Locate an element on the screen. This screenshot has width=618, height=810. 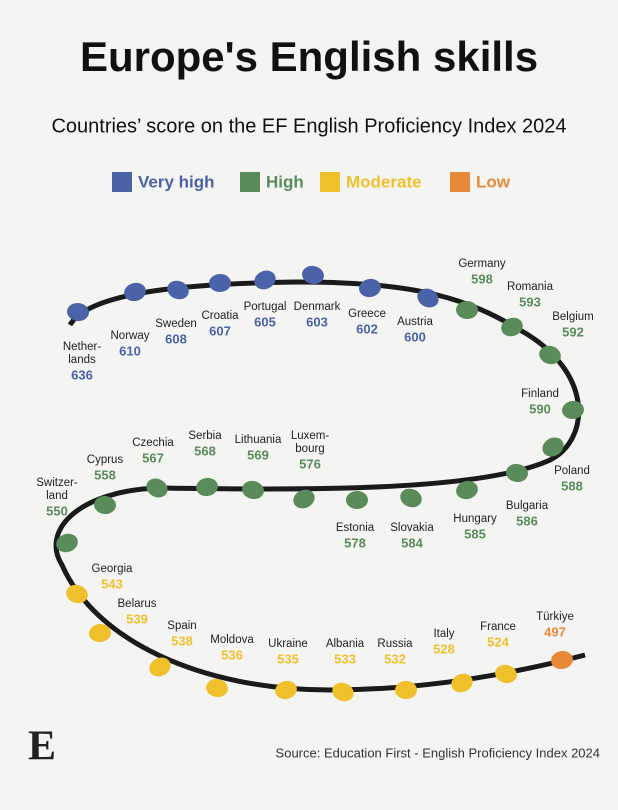
country-name: Serbia is located at coordinates (205, 436).